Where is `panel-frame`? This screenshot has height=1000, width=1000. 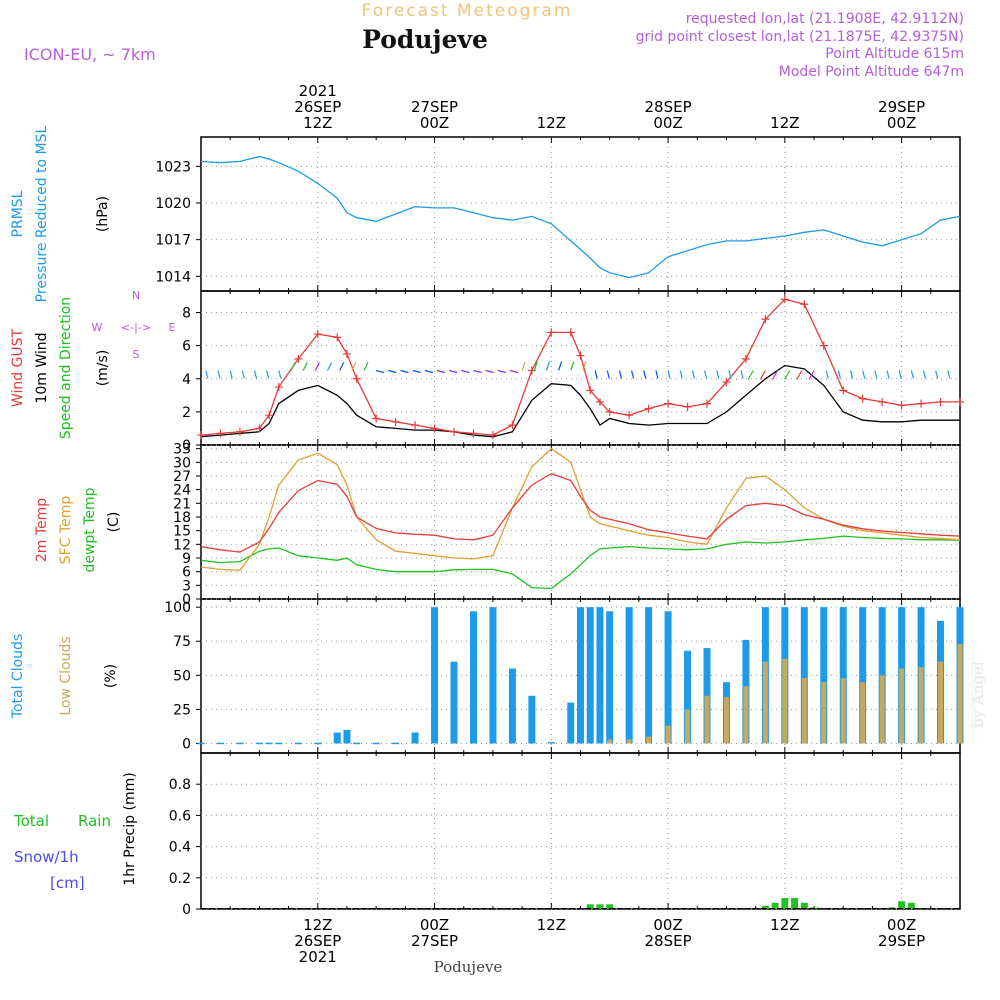 panel-frame is located at coordinates (580, 831).